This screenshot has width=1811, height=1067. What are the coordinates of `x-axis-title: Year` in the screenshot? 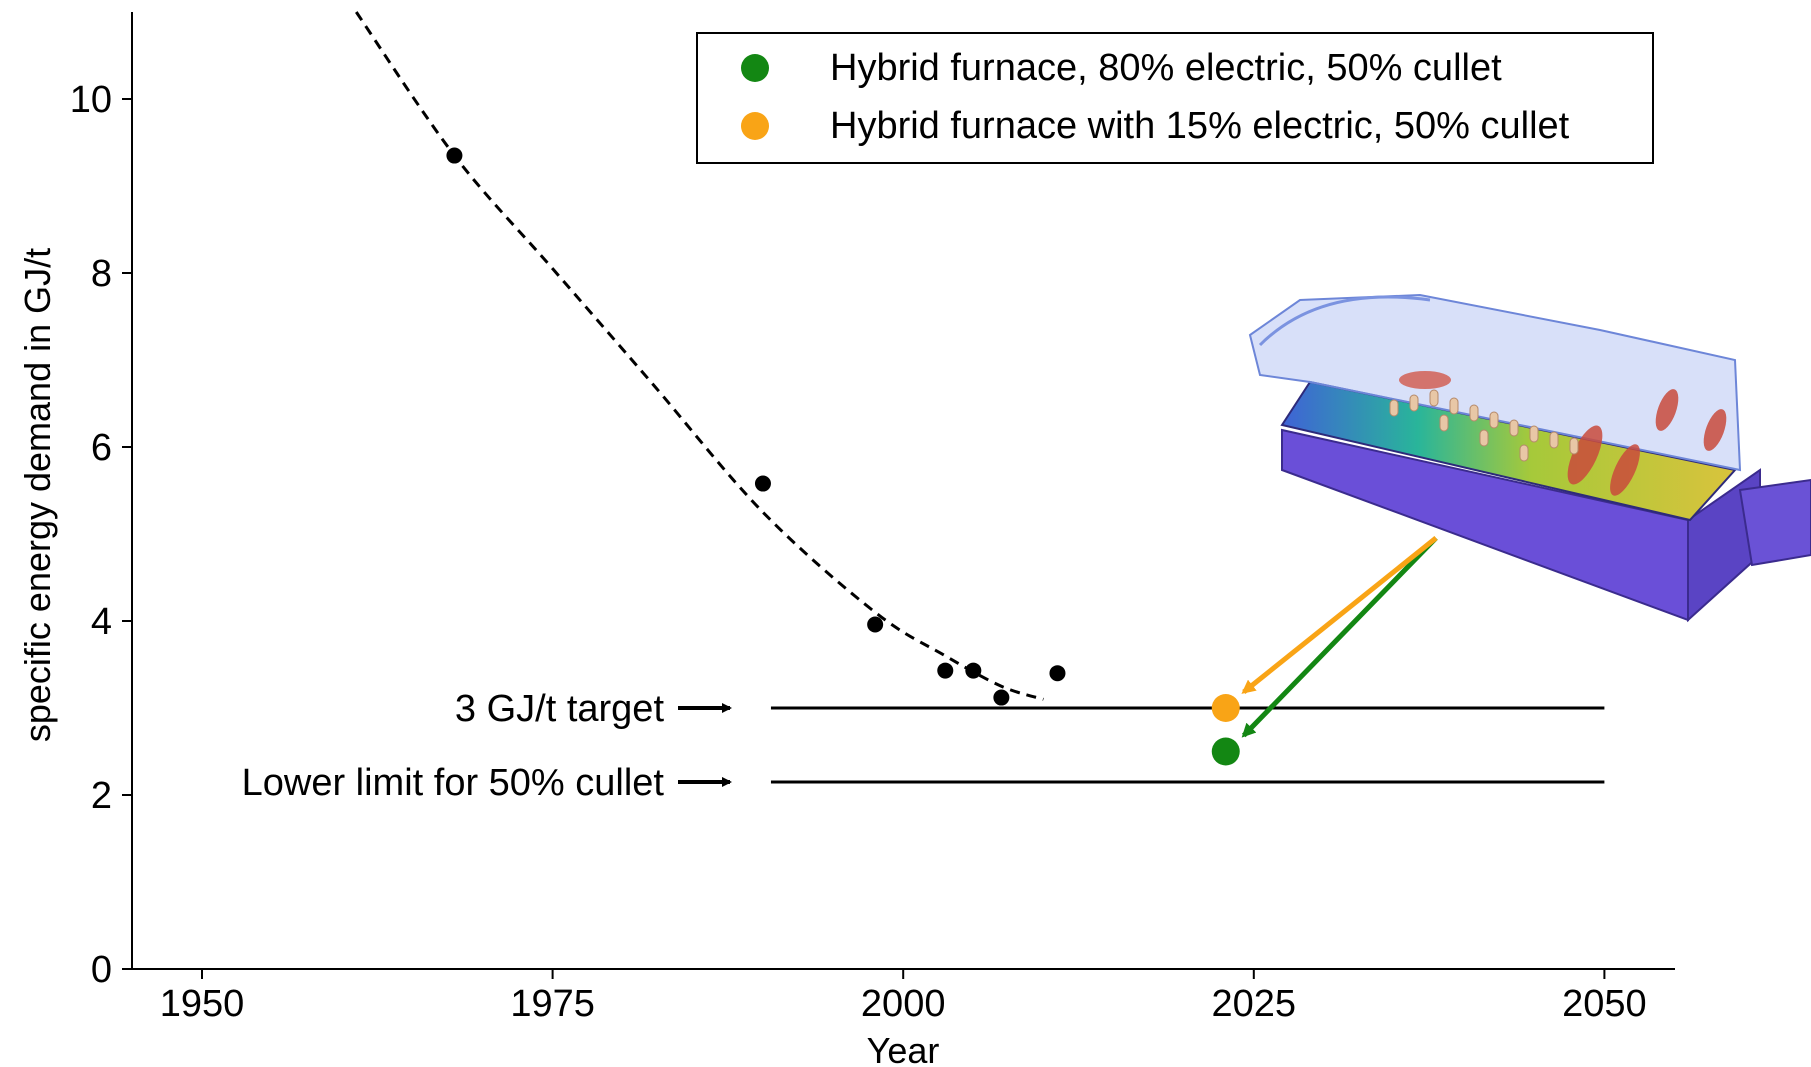 It's located at (903, 1048).